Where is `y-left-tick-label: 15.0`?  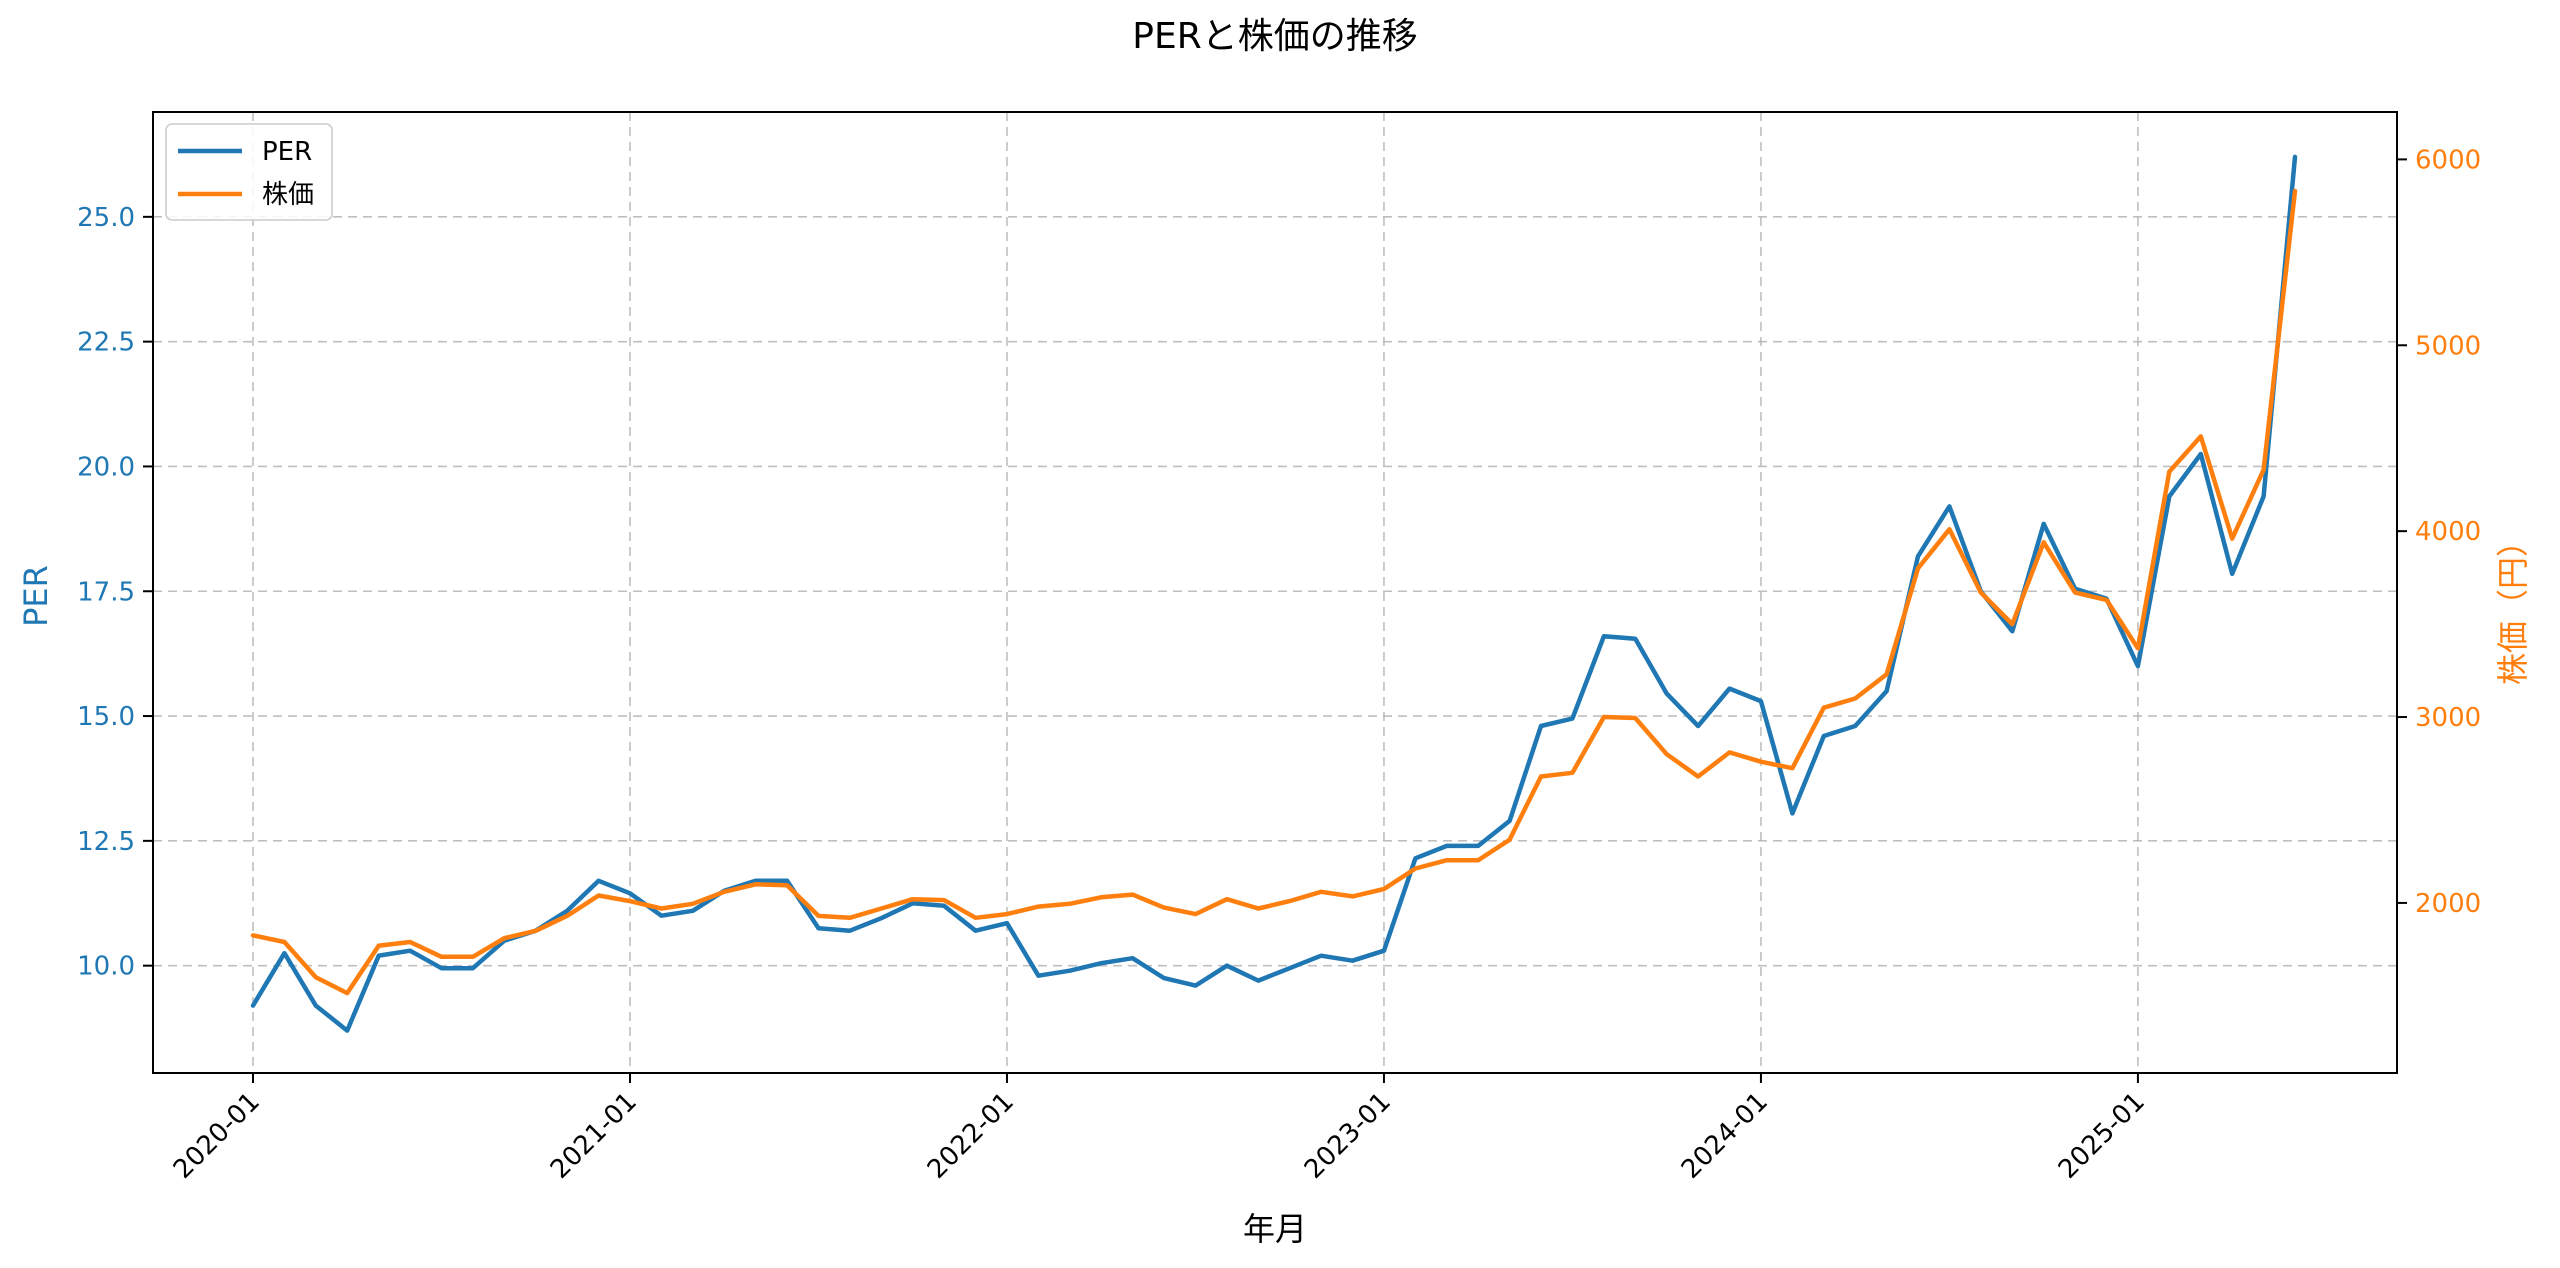 y-left-tick-label: 15.0 is located at coordinates (106, 717).